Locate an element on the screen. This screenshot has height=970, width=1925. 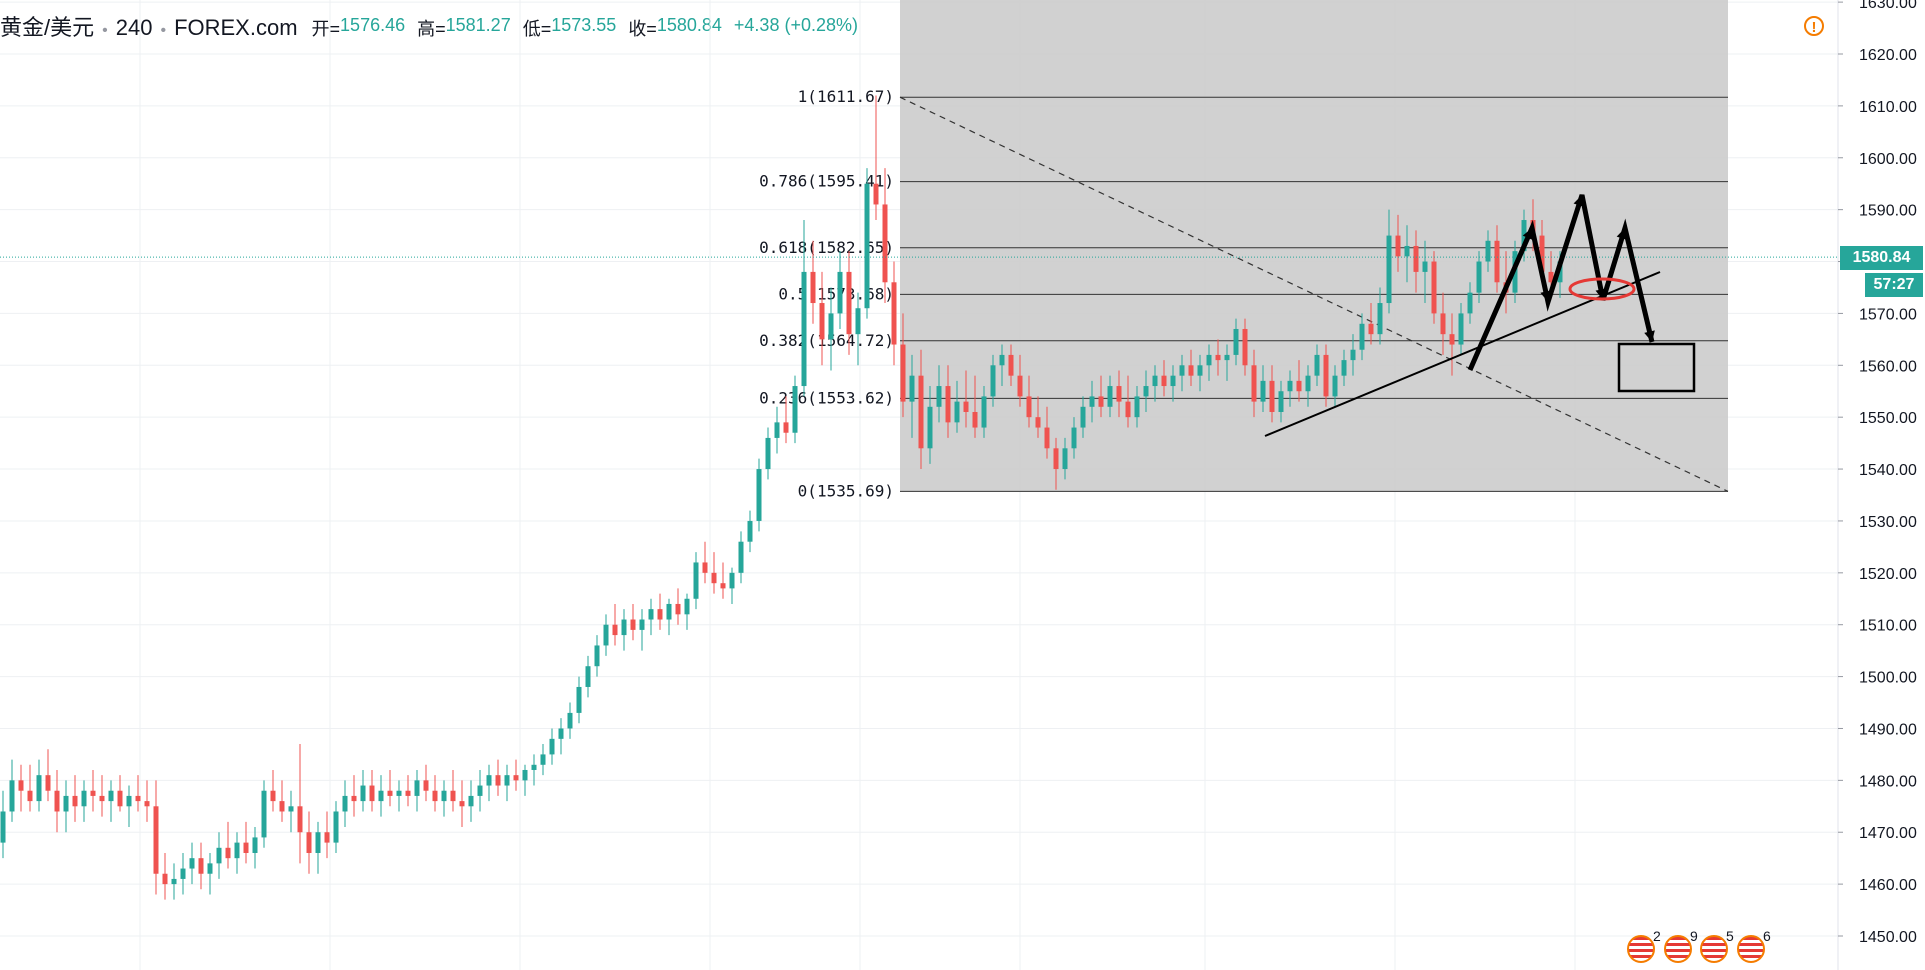
price-axis-label: 1570.00 is located at coordinates (1888, 314).